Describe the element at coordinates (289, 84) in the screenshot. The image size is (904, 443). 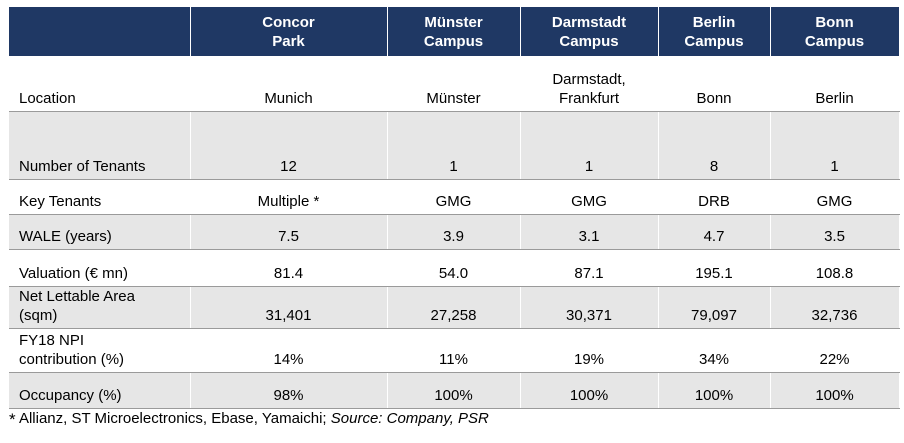
I see `table-cell: Munich` at that location.